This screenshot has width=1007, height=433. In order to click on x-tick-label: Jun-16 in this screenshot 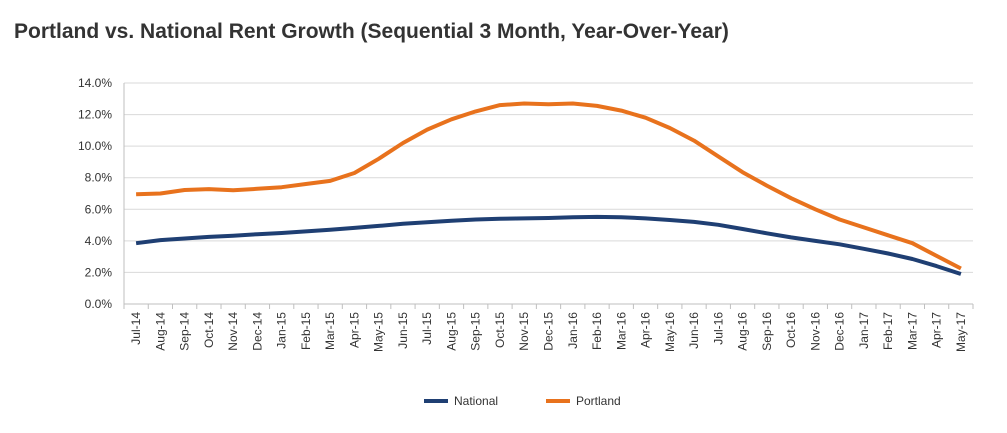, I will do `click(694, 330)`.